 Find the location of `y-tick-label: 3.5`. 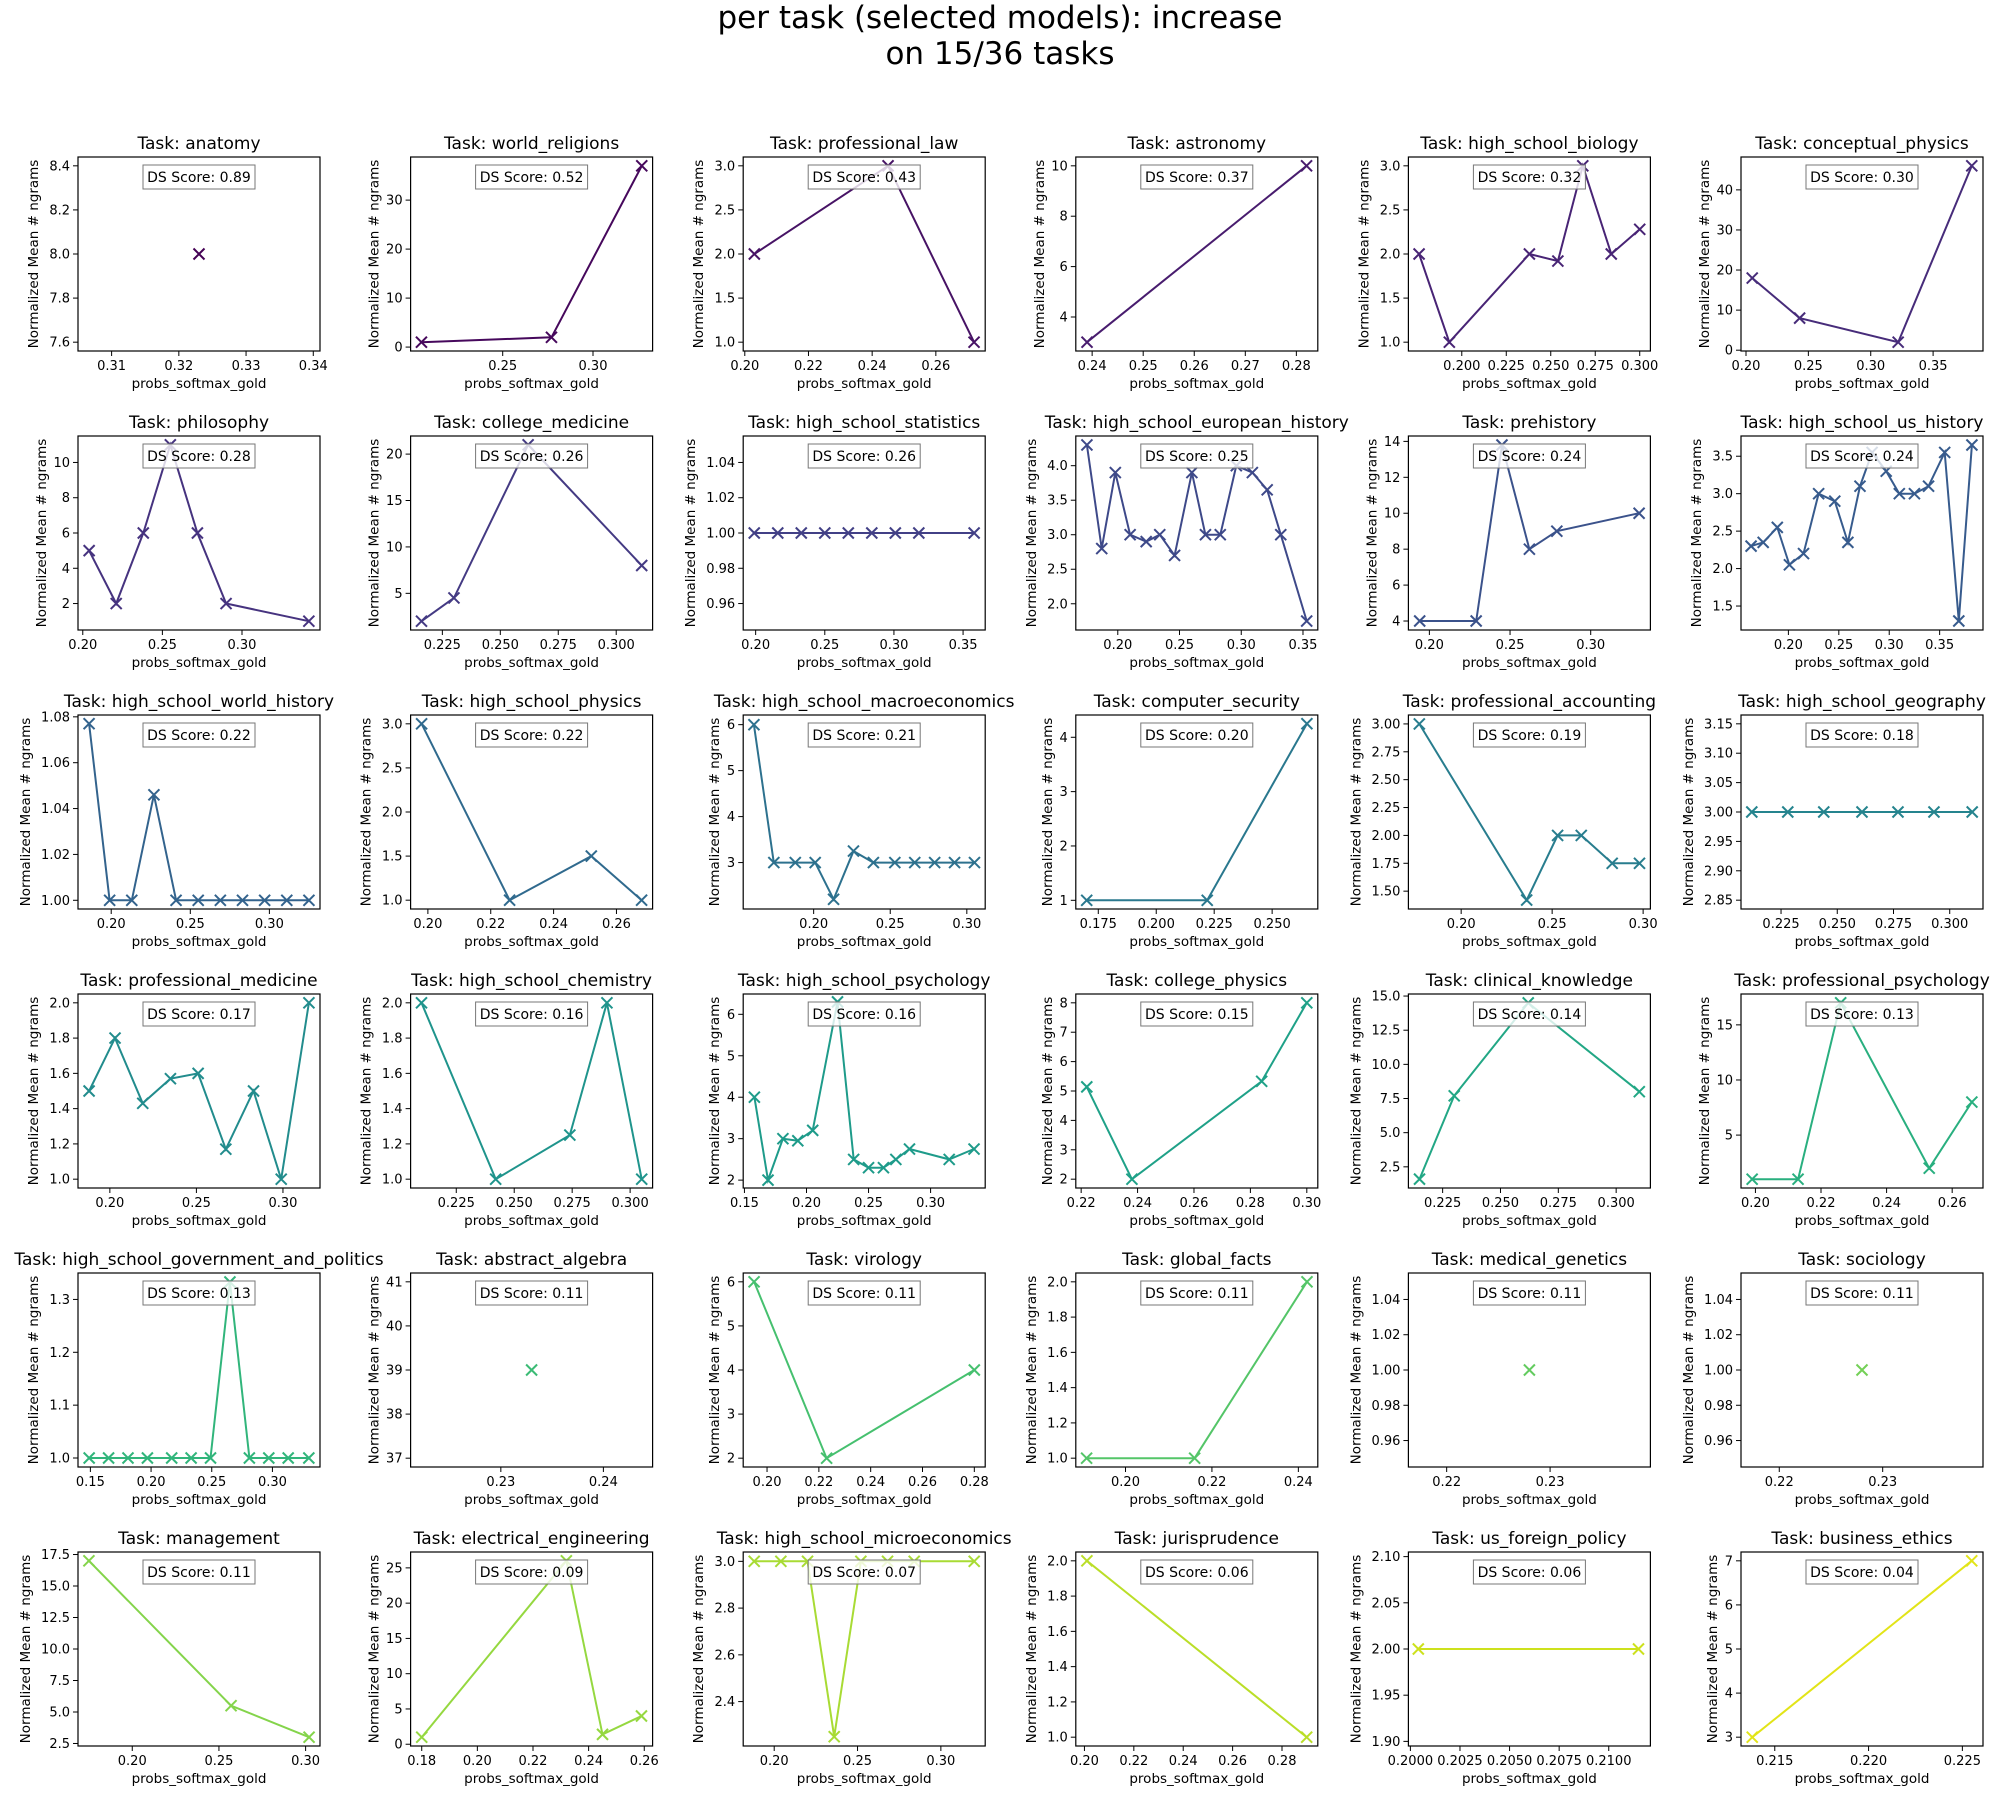

y-tick-label: 3.5 is located at coordinates (1057, 501).